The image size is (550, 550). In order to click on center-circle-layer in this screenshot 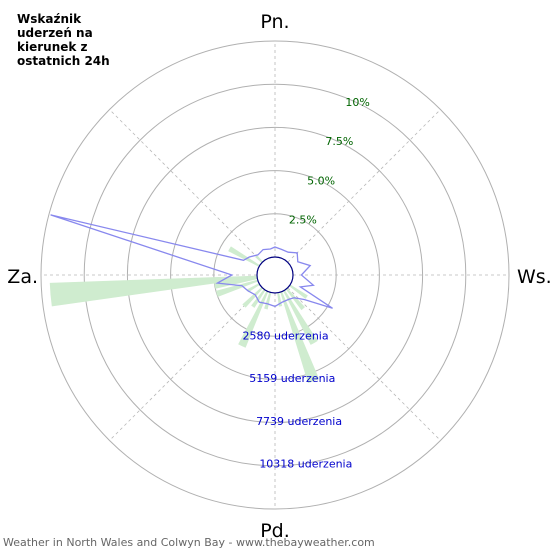, I will do `click(275, 275)`.